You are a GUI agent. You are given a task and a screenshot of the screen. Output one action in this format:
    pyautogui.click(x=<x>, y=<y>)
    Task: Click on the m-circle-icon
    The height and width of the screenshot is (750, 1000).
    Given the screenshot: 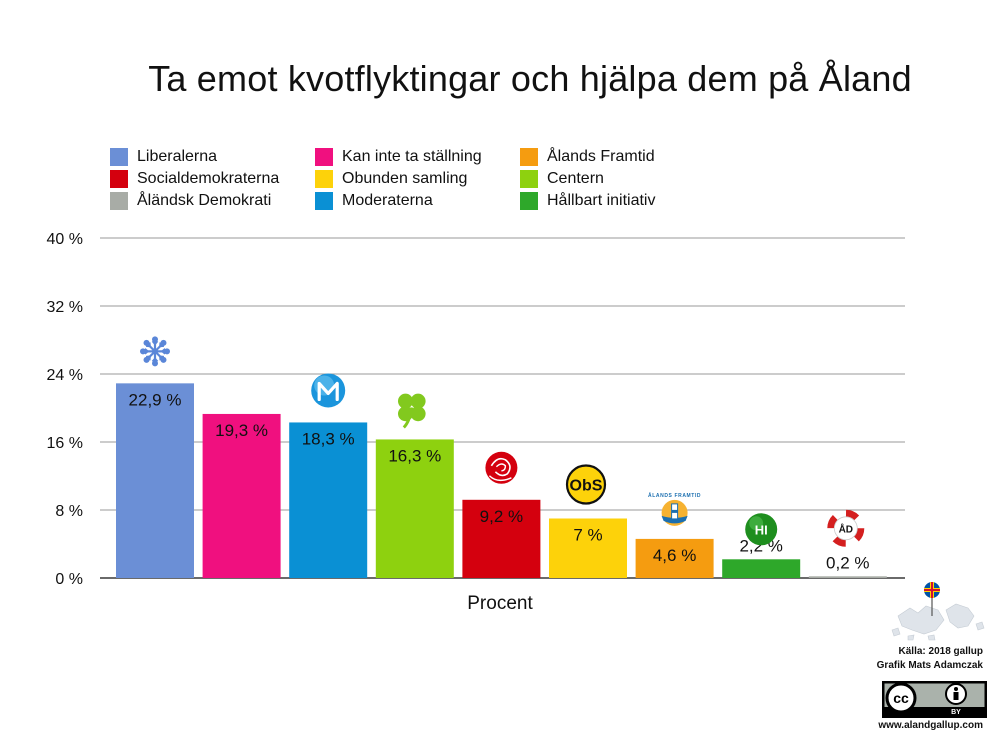 What is the action you would take?
    pyautogui.click(x=328, y=390)
    